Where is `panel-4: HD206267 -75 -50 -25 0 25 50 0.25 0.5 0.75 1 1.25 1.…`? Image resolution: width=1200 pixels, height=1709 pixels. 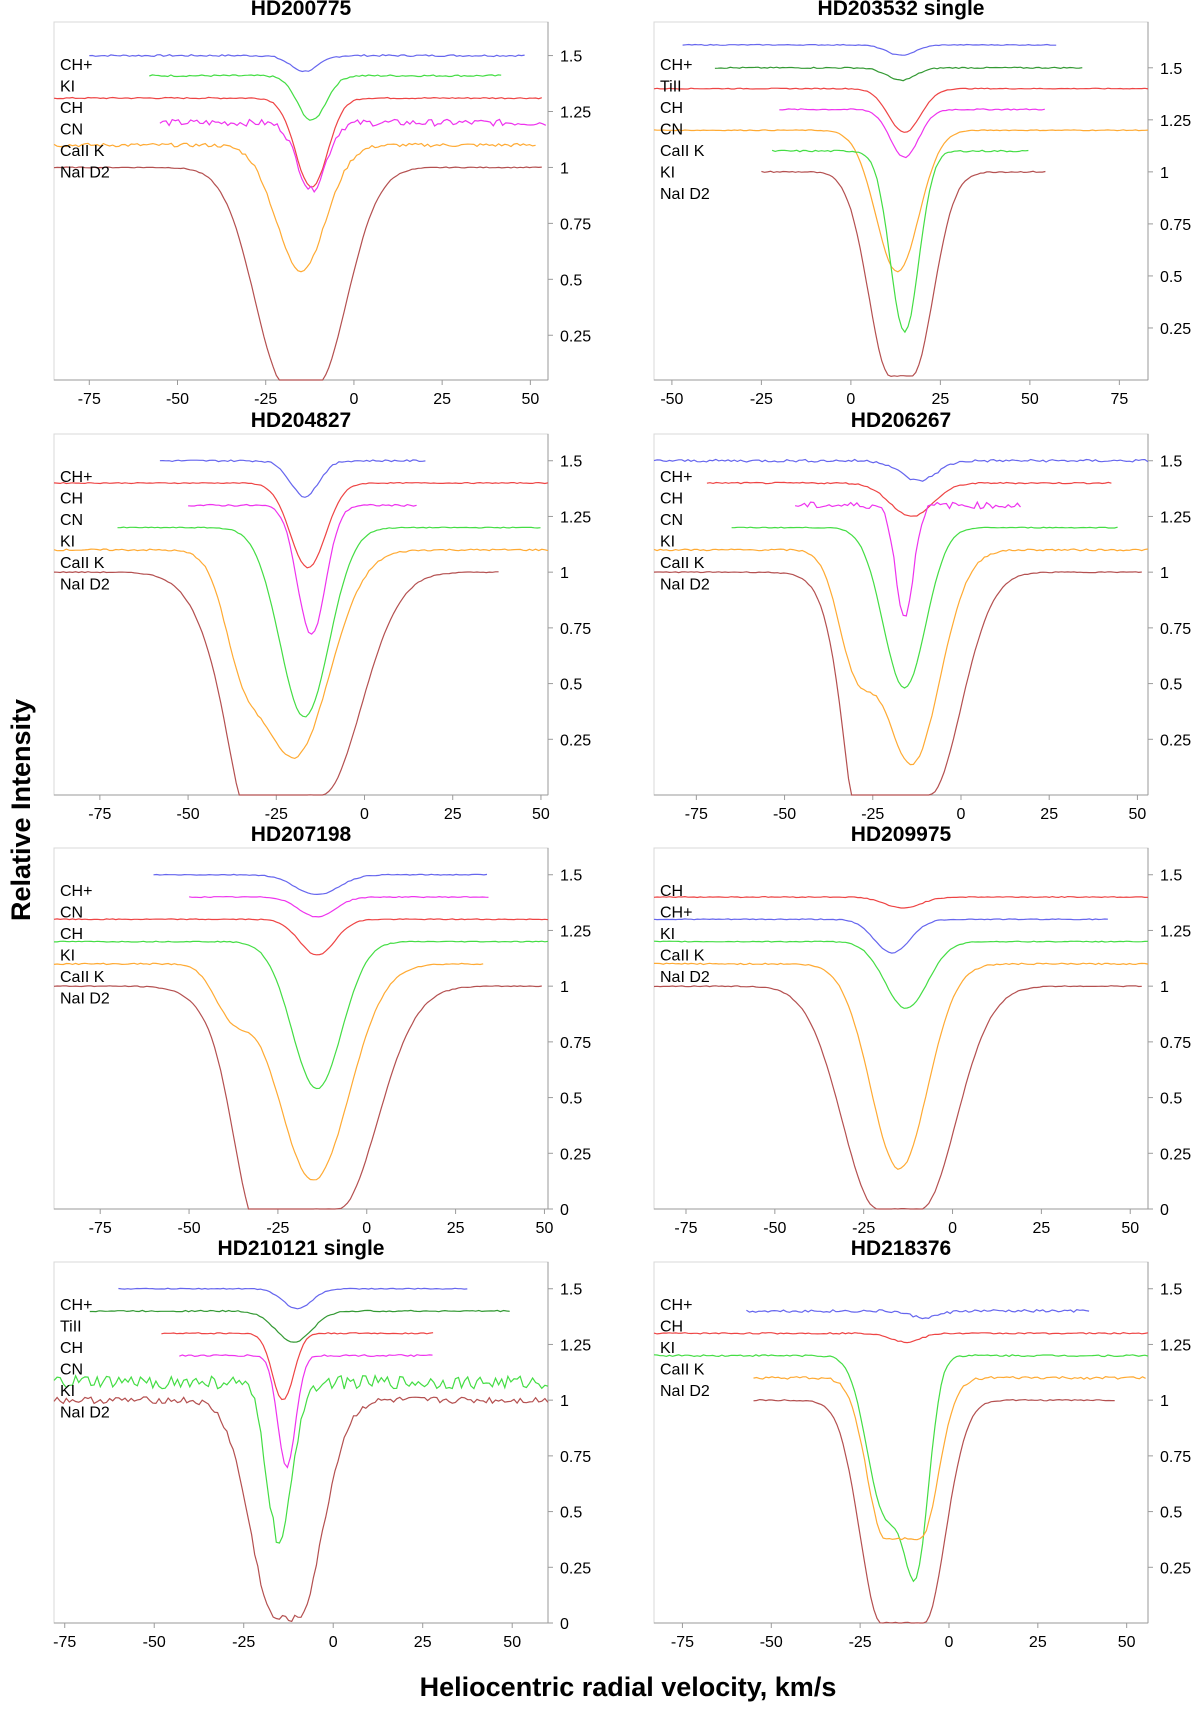 panel-4: HD206267 -75 -50 -25 0 25 50 0.25 0.5 0.75 1 1.25 1.… is located at coordinates (922, 616).